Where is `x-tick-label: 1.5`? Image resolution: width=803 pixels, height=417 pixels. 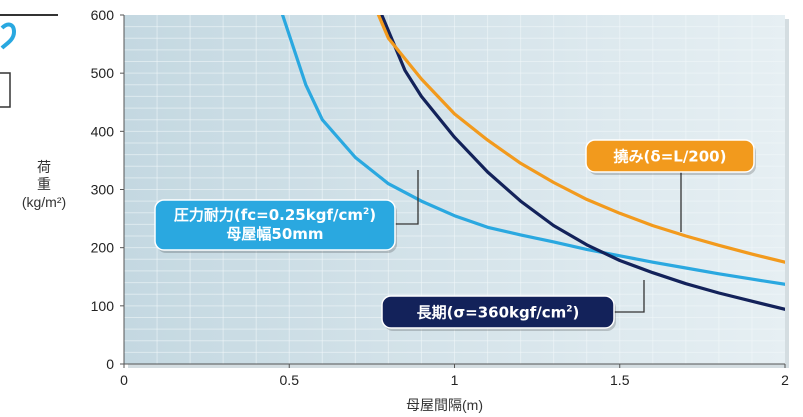
x-tick-label: 1.5 is located at coordinates (620, 380).